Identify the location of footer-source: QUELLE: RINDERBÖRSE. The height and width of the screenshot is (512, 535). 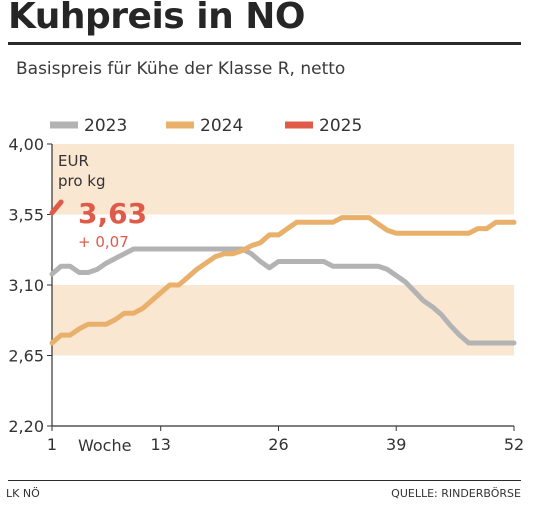
(456, 493).